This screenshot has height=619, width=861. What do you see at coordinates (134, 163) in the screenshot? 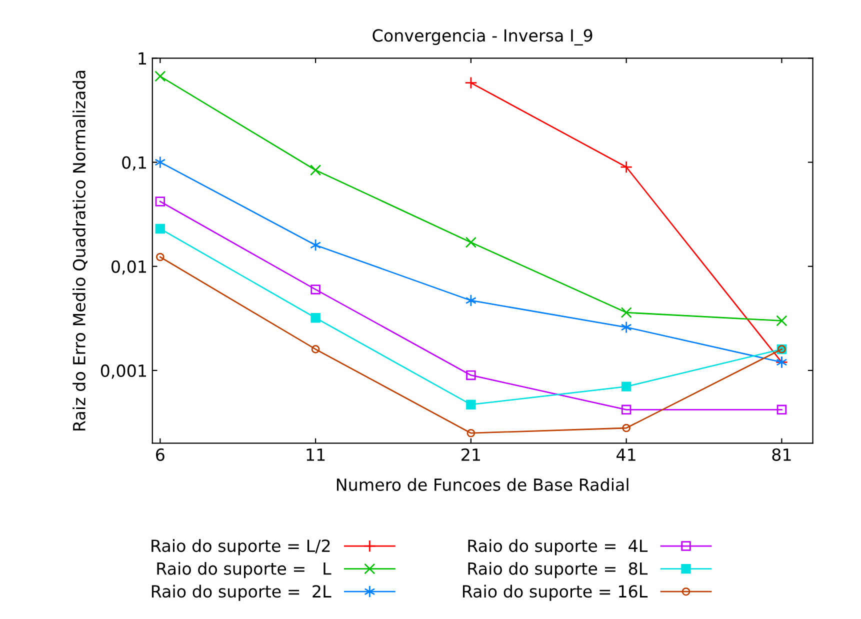
I see `y-tick-label: 0,1` at bounding box center [134, 163].